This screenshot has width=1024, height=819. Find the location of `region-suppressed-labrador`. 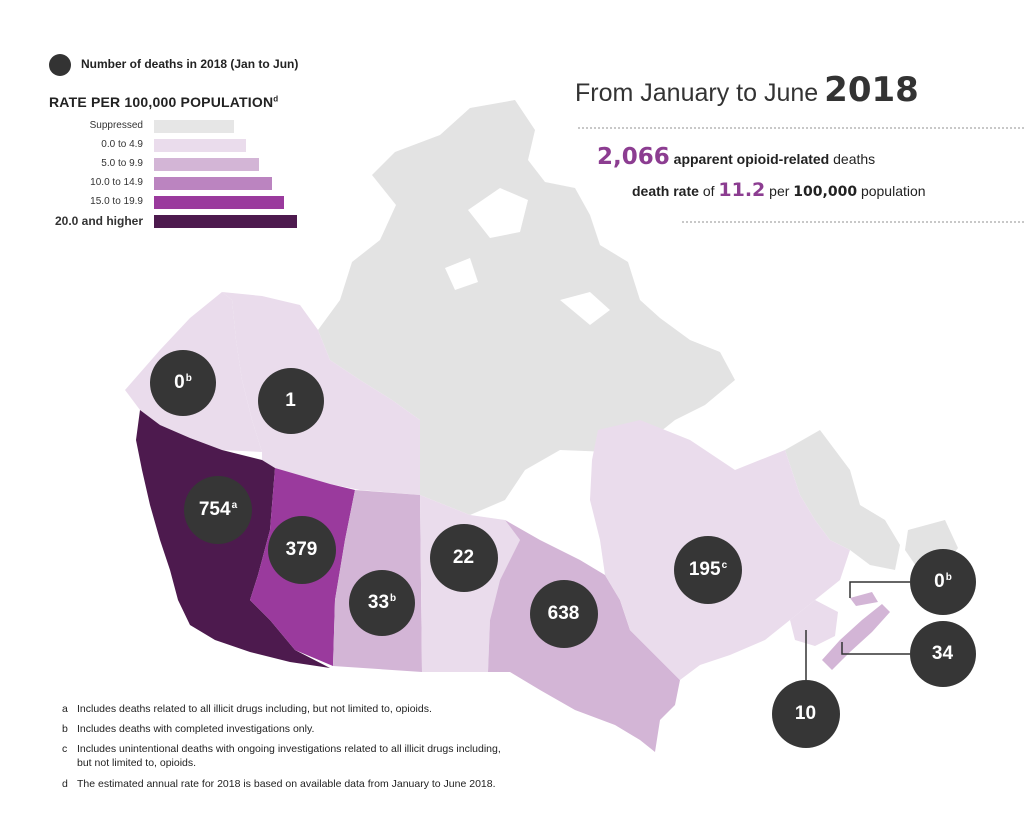

region-suppressed-labrador is located at coordinates (842, 500).